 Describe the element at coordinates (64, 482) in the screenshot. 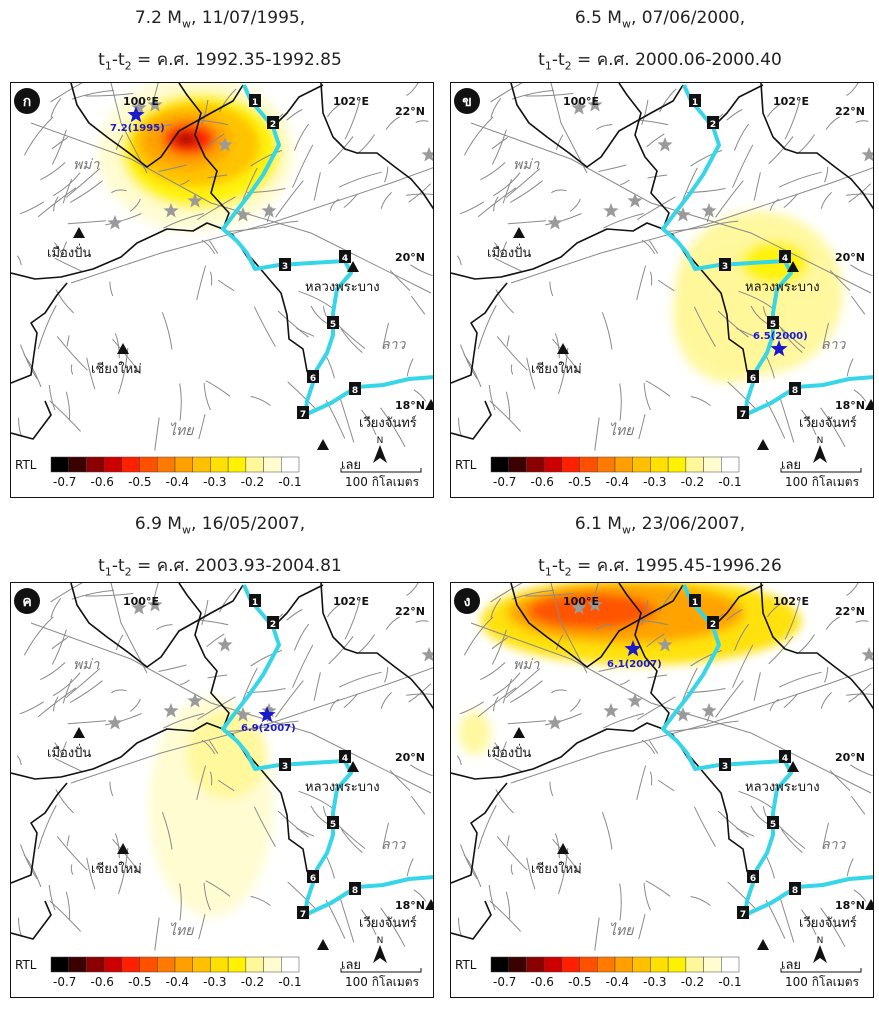

I see `legend-tick: -0.7` at that location.